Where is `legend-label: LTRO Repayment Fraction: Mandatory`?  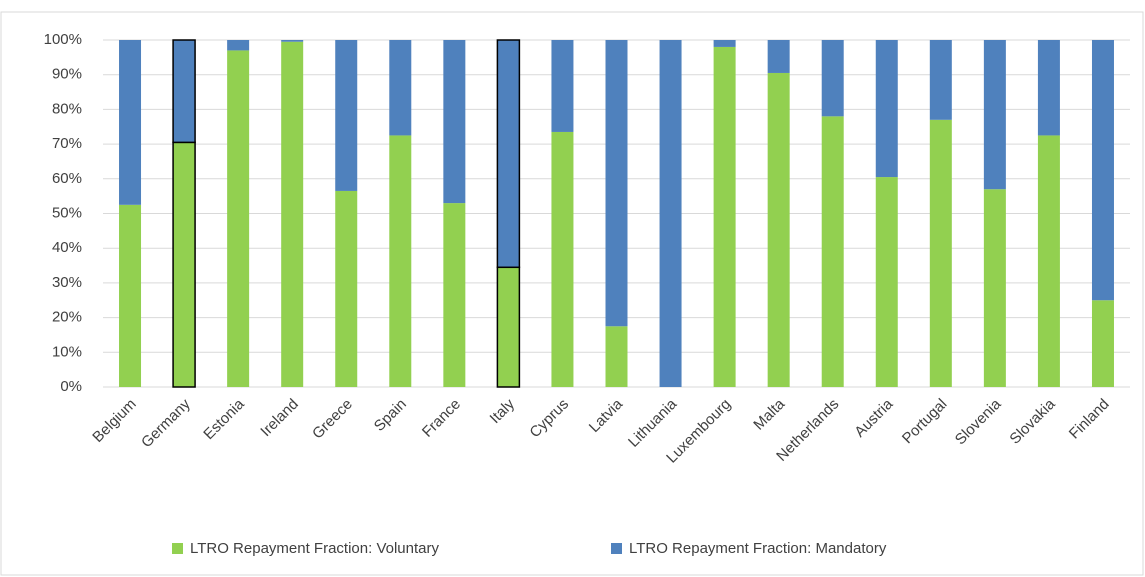 legend-label: LTRO Repayment Fraction: Mandatory is located at coordinates (758, 548).